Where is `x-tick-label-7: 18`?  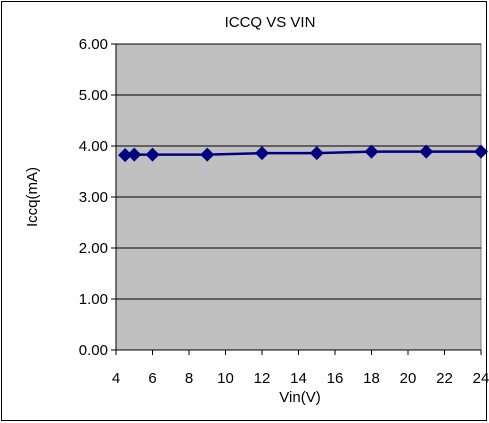
x-tick-label-7: 18 is located at coordinates (371, 378).